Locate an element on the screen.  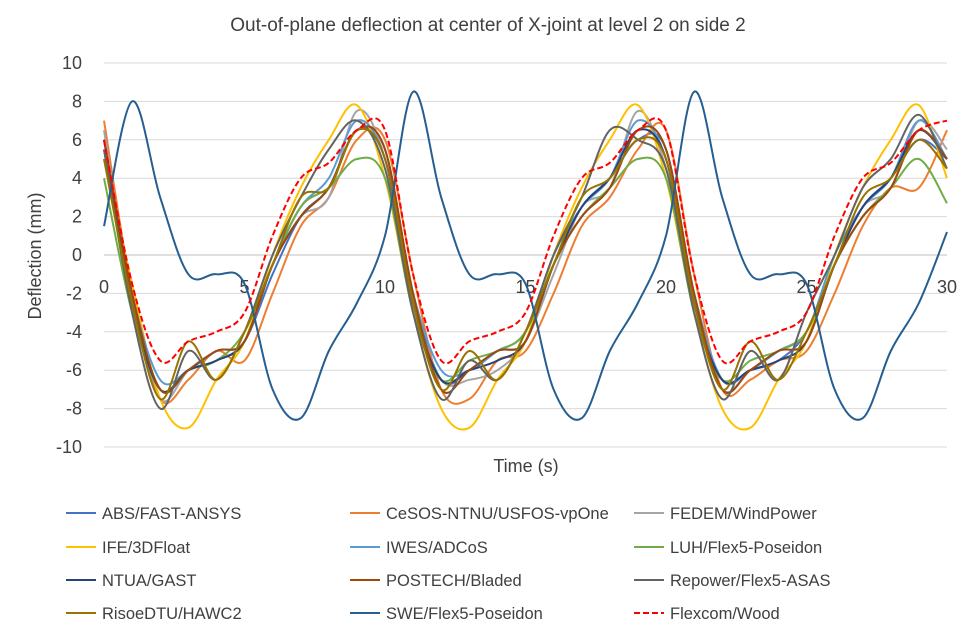
y-tick-labels: -10 -8 -6 -4 -2 0 2 4 6 8 10 is located at coordinates (69, 255).